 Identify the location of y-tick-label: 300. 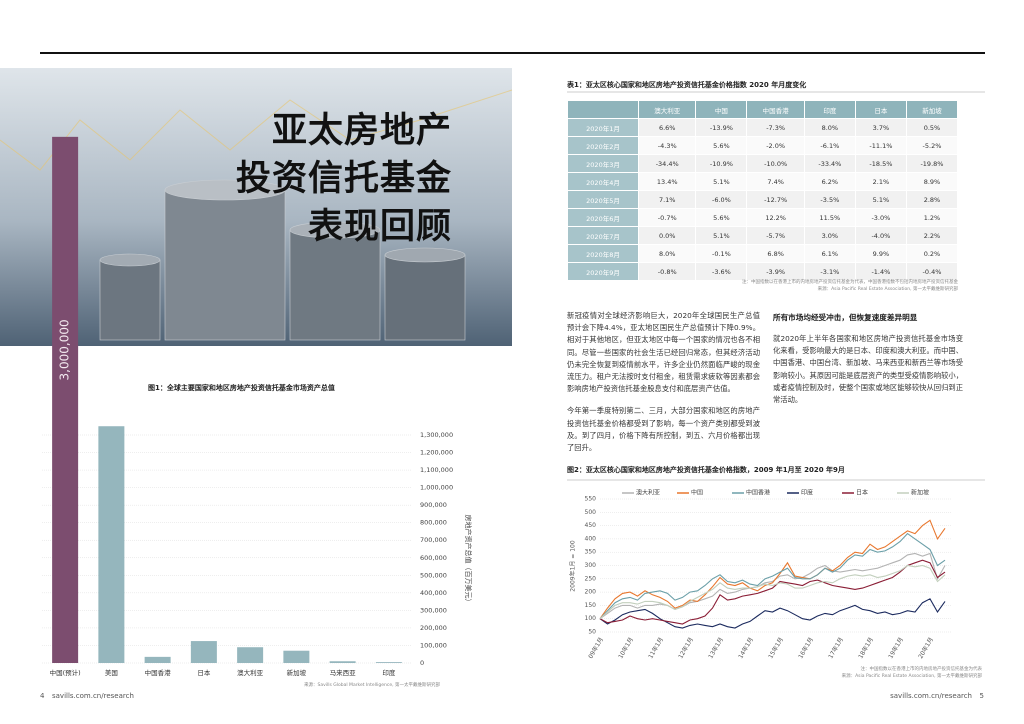
(591, 565).